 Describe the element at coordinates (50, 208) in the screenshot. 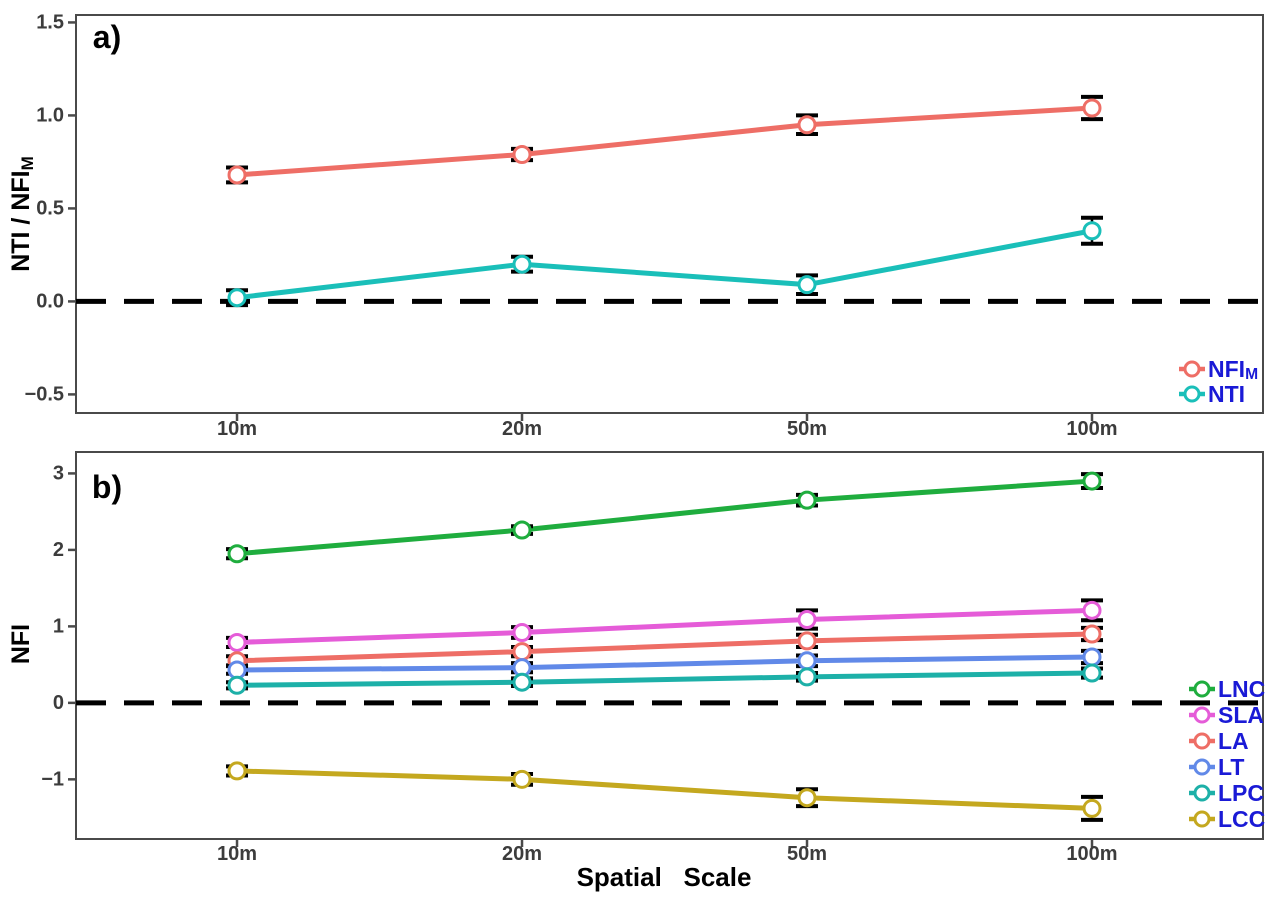

I see `y-tick-label: 0.5` at that location.